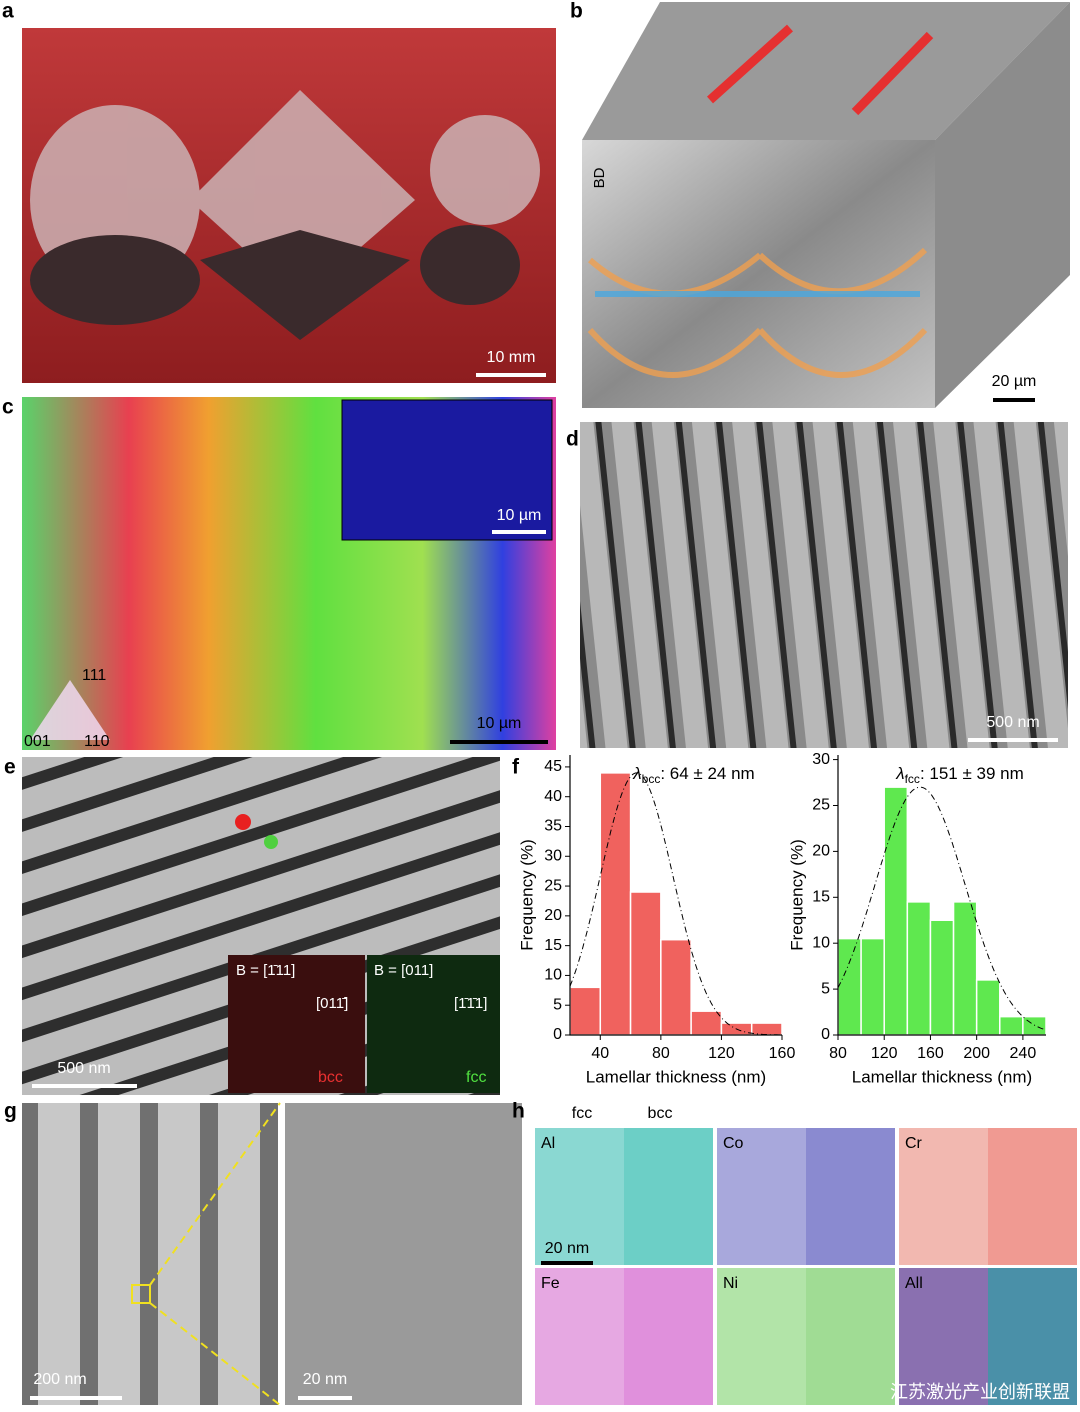  What do you see at coordinates (796, 894) in the screenshot?
I see `y-axis-label: Frequency (%)` at bounding box center [796, 894].